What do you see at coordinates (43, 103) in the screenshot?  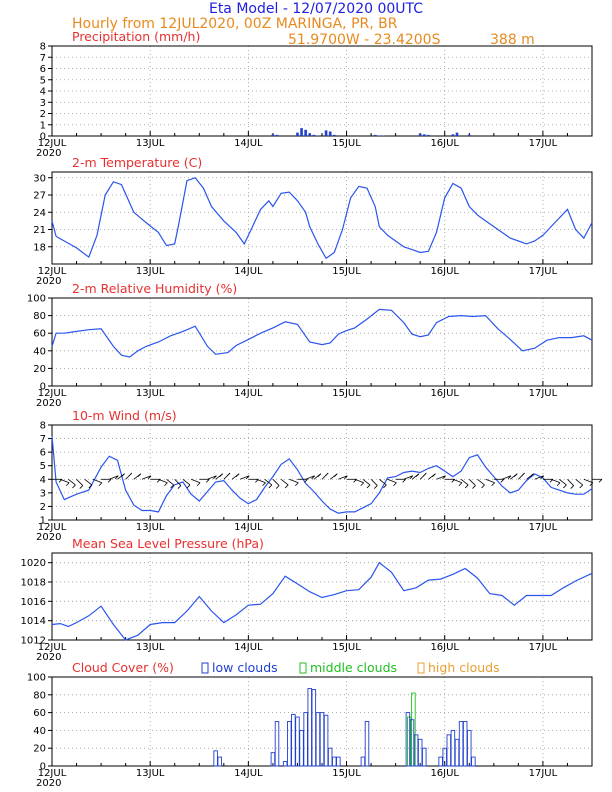 I see `y-tick-label: 3` at bounding box center [43, 103].